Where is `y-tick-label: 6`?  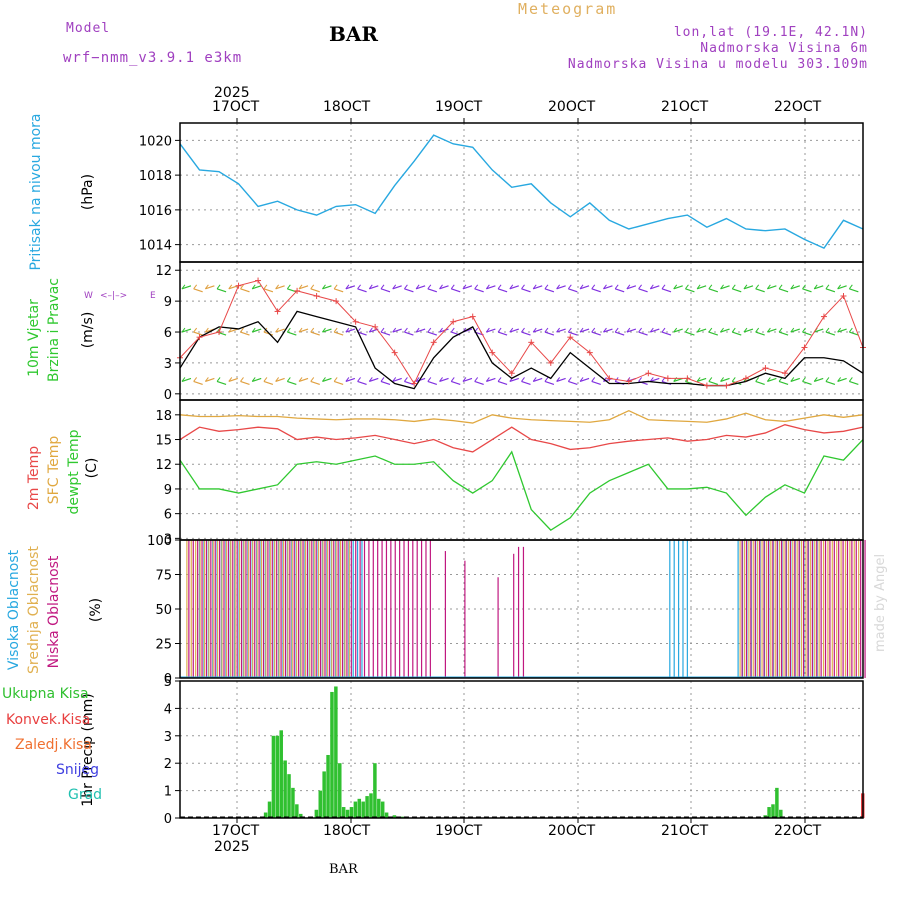
y-tick-label: 6 is located at coordinates (168, 333).